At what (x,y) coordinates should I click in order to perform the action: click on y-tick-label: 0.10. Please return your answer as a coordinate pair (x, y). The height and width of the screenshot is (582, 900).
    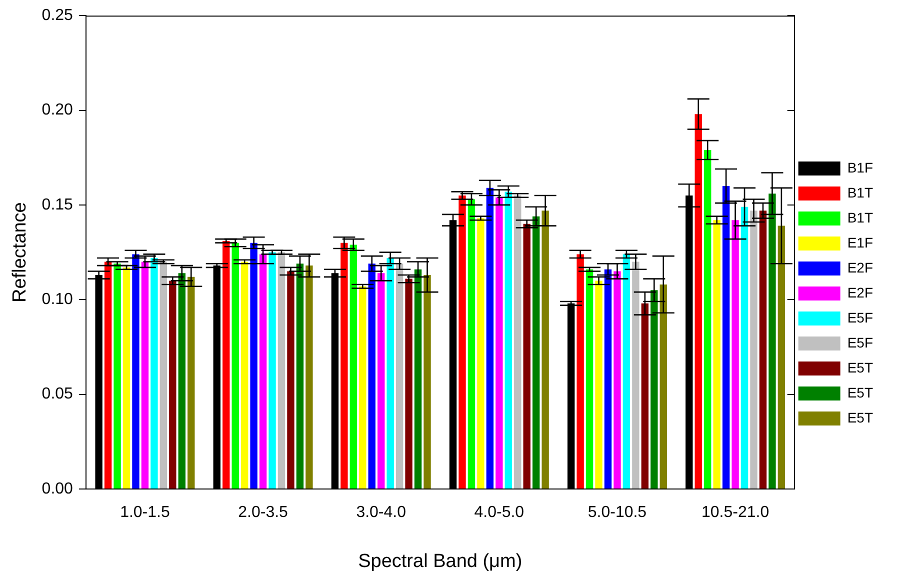
    Looking at the image, I should click on (58, 299).